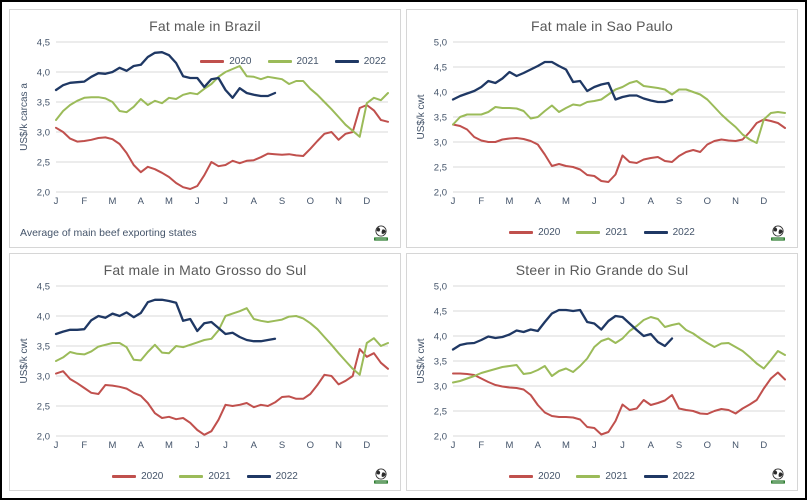 This screenshot has width=807, height=500. Describe the element at coordinates (205, 26) in the screenshot. I see `chart-title-brazil: Fat male in Brazil` at that location.